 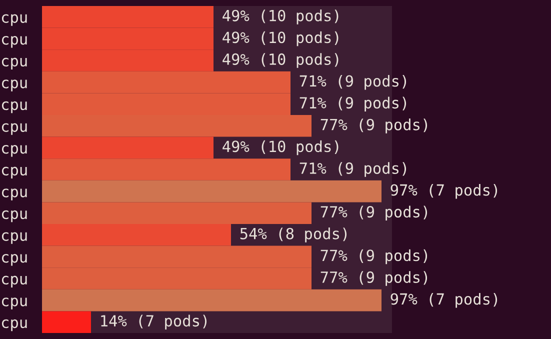 What do you see at coordinates (293, 235) in the screenshot?
I see `data-label: 54% (8 pods)` at bounding box center [293, 235].